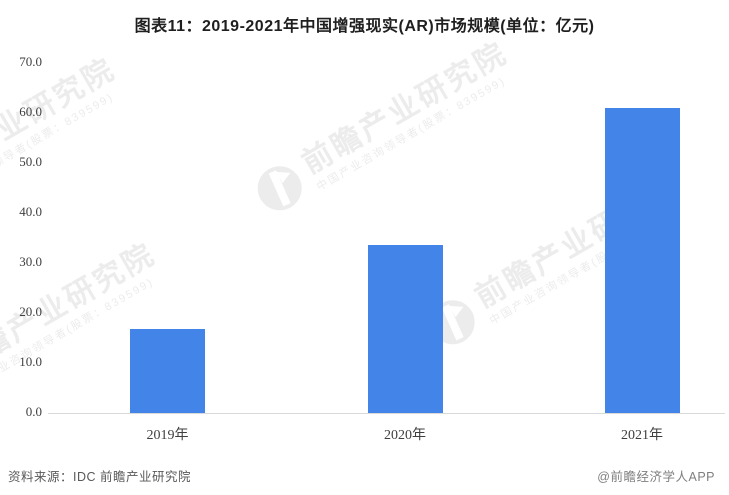 Image resolution: width=729 pixels, height=495 pixels. What do you see at coordinates (405, 329) in the screenshot?
I see `bar-2020年` at bounding box center [405, 329].